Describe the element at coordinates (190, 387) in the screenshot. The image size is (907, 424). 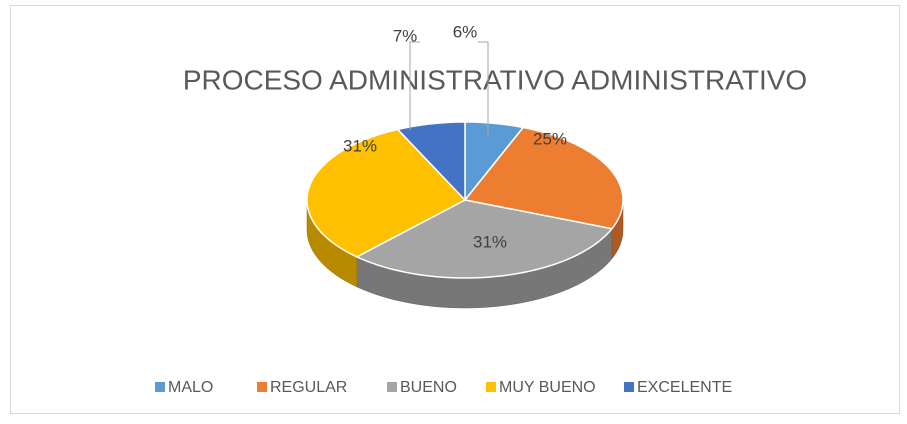
I see `legend-label: MALO` at that location.